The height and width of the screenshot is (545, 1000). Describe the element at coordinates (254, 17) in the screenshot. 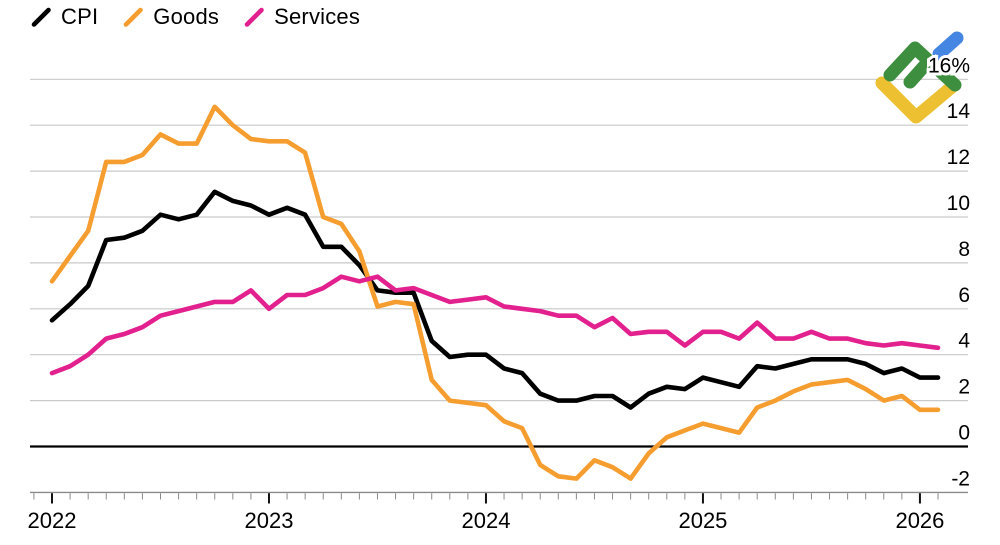

I see `services-line-swatch-icon` at that location.